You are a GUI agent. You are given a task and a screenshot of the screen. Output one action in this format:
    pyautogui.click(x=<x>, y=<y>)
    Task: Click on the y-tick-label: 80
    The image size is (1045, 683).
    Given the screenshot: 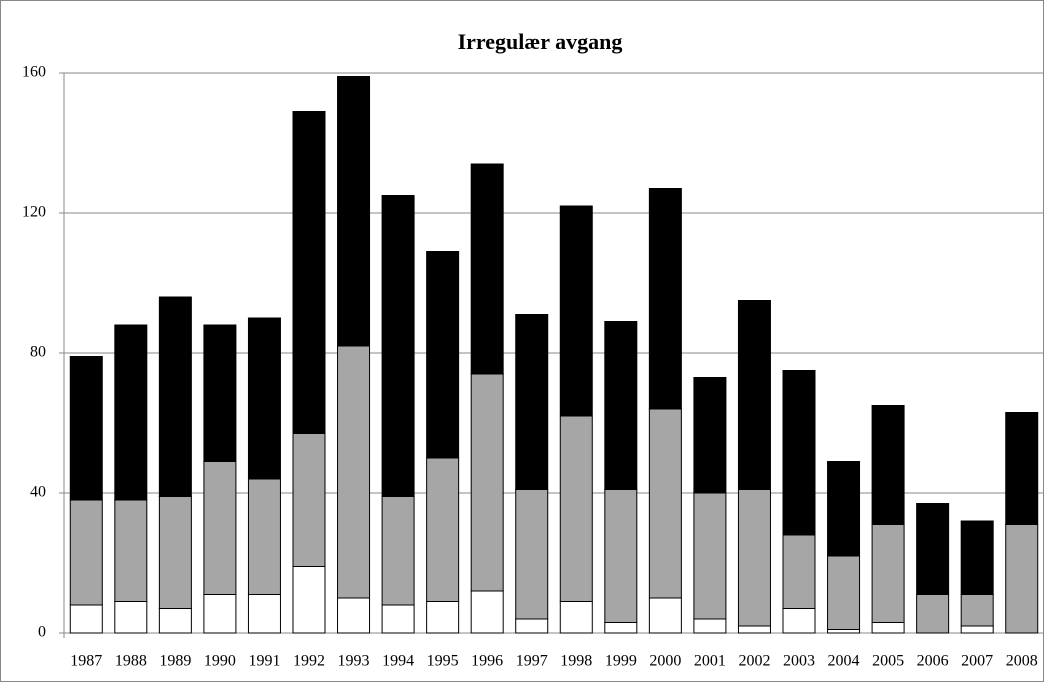 What is the action you would take?
    pyautogui.click(x=38, y=352)
    